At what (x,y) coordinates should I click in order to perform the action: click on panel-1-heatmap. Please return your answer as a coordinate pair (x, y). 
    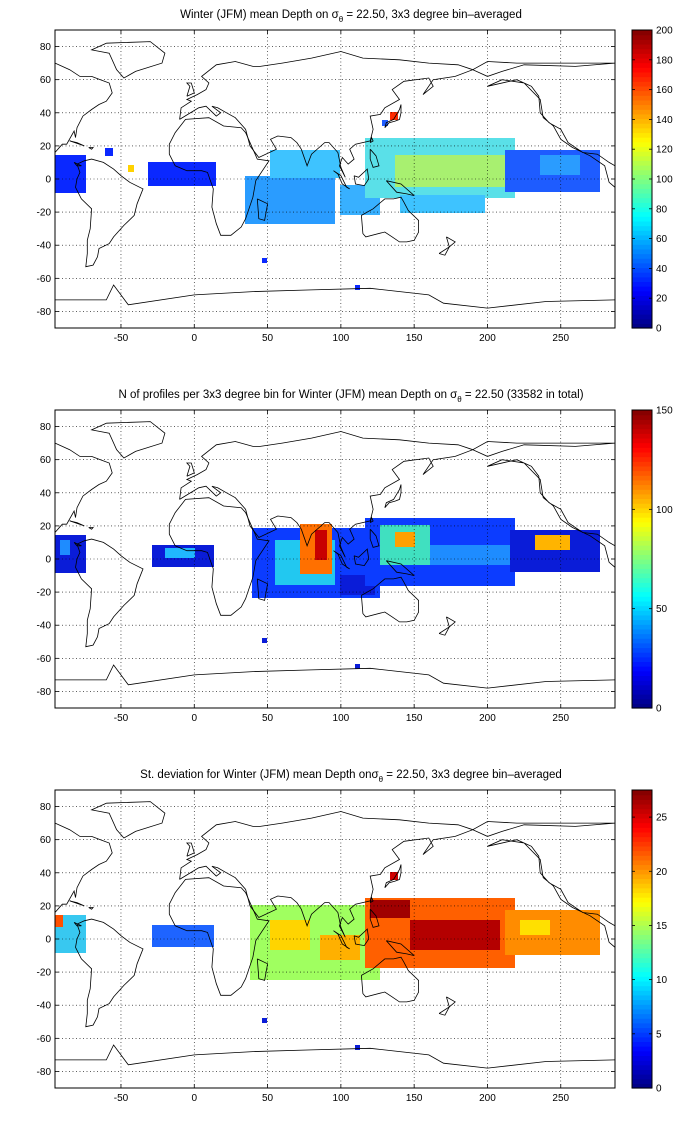
    Looking at the image, I should click on (327, 201).